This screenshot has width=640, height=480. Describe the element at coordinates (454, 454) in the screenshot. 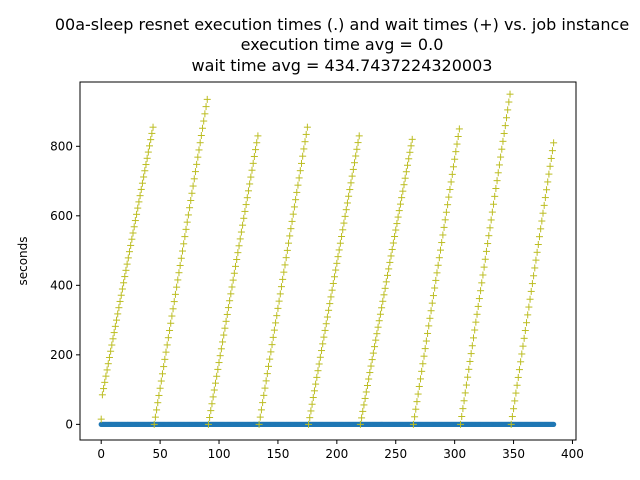

I see `x-tick-label: 300` at that location.